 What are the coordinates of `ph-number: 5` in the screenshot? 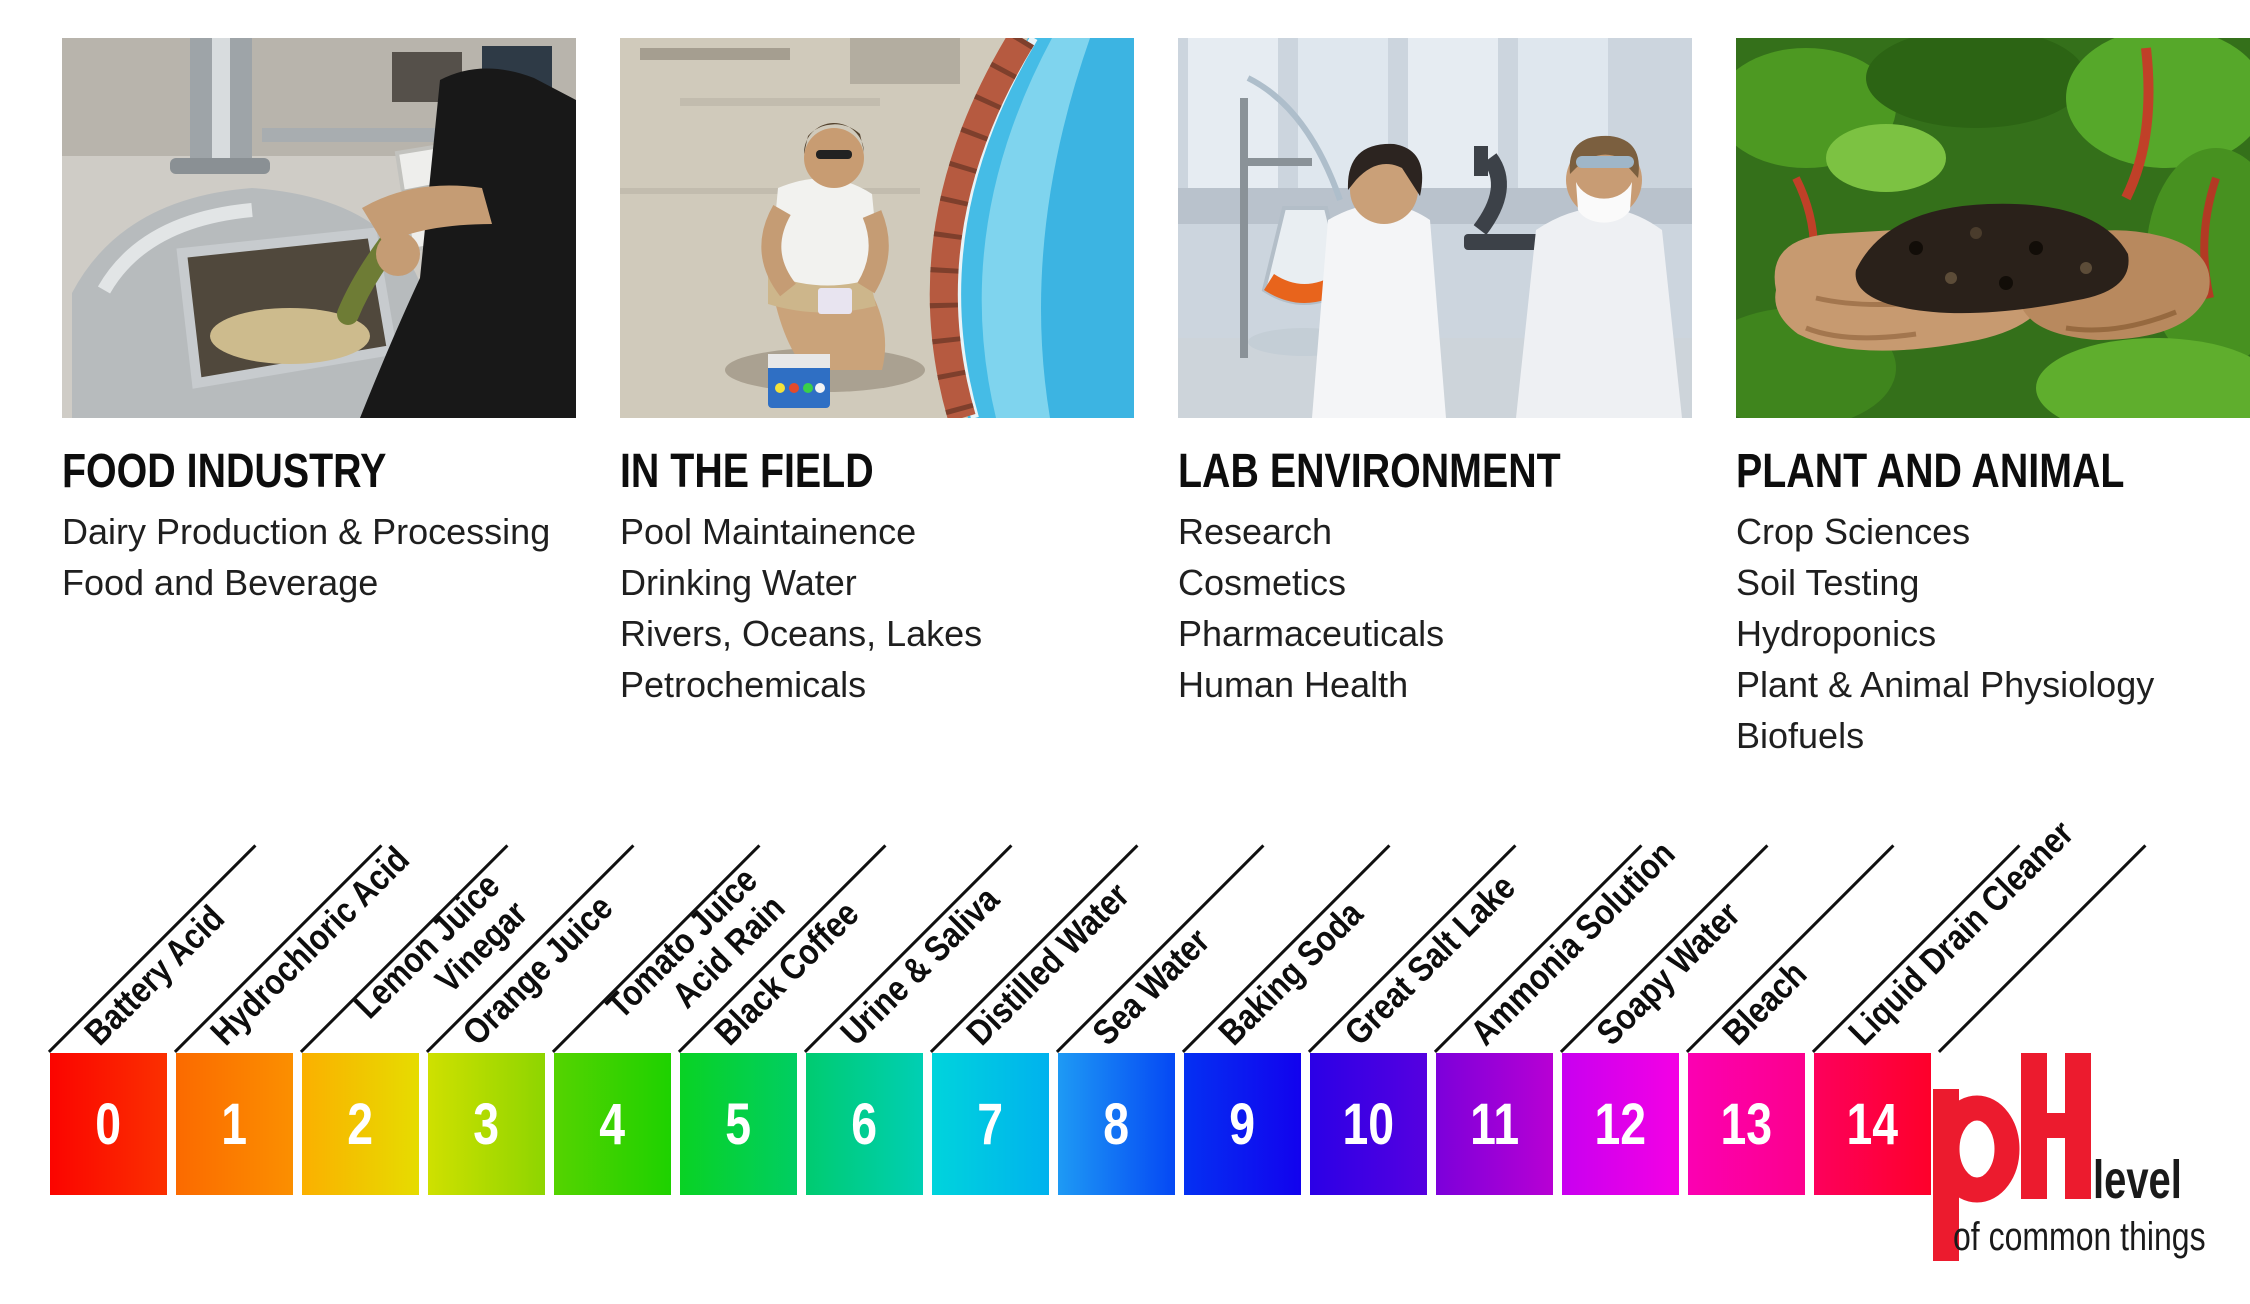 It's located at (738, 1124).